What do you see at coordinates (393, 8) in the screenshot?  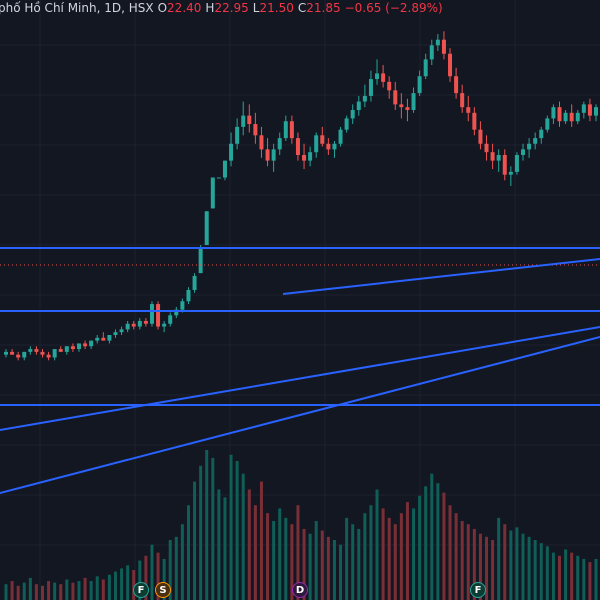 I see `change-value: −0.65 (−2.89%)` at bounding box center [393, 8].